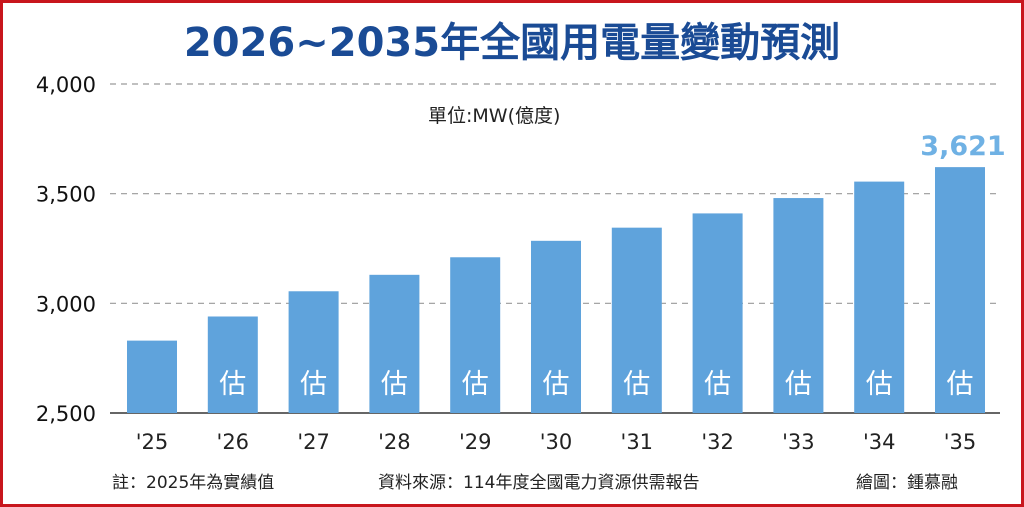 The height and width of the screenshot is (507, 1024). Describe the element at coordinates (512, 43) in the screenshot. I see `chart-title: 2026~2035年全國用電量變動預測` at that location.